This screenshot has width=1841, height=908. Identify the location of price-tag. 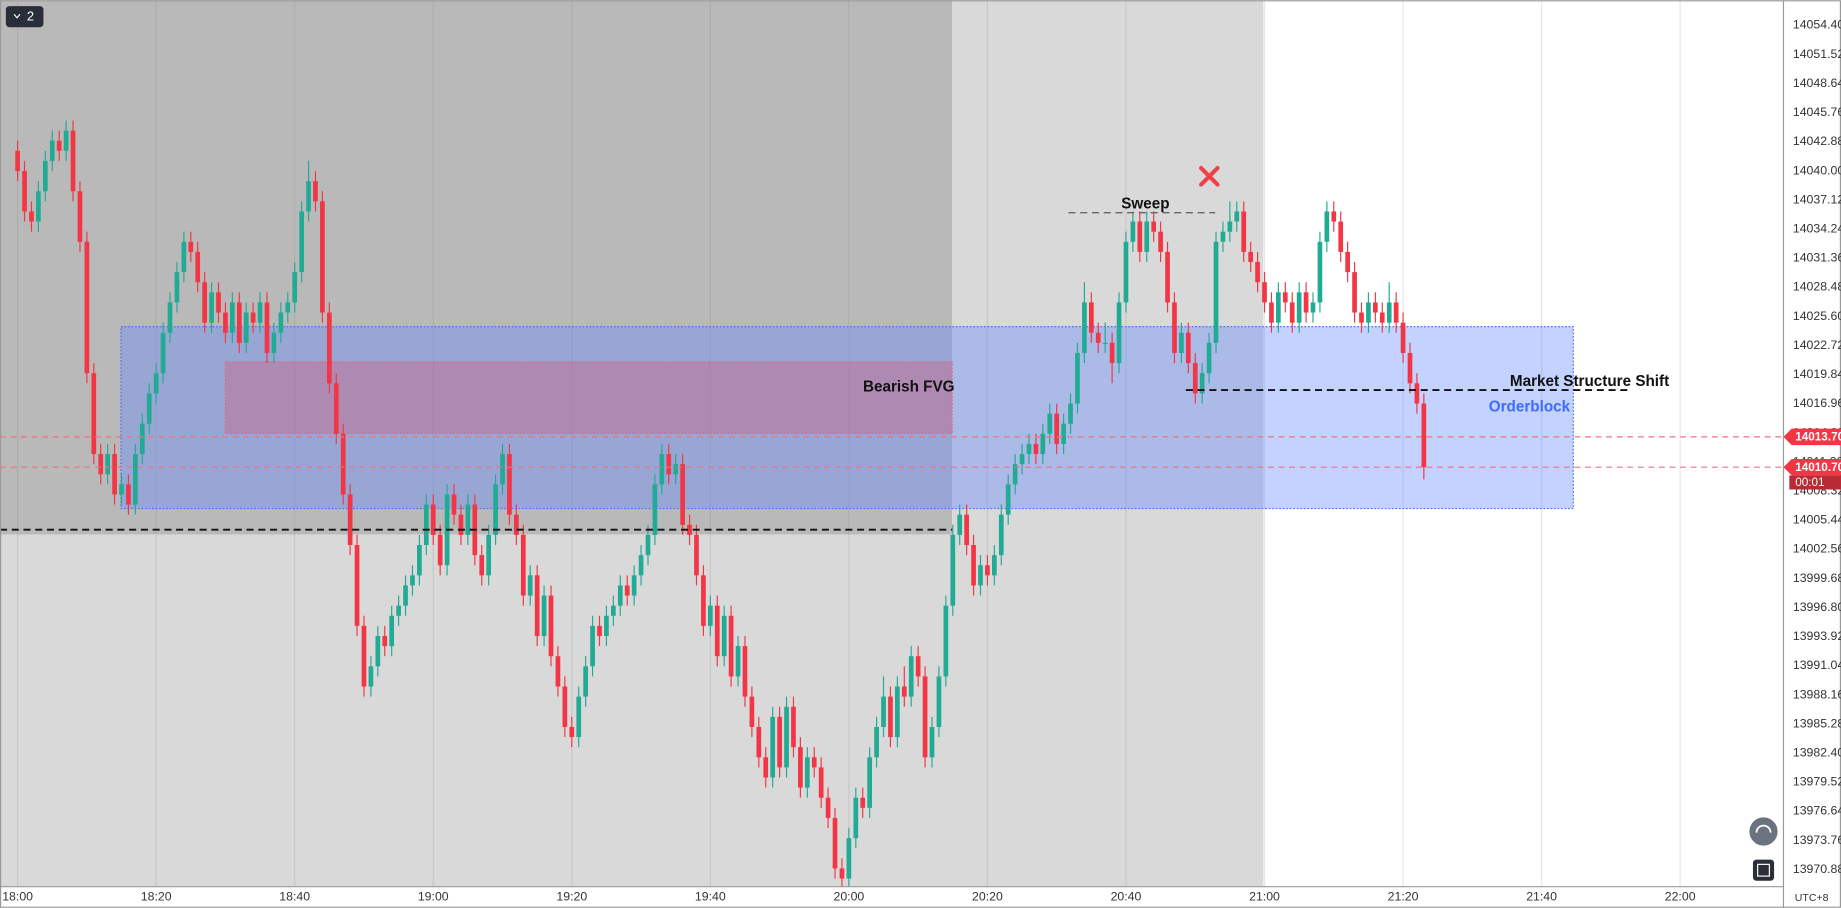
(1812, 467).